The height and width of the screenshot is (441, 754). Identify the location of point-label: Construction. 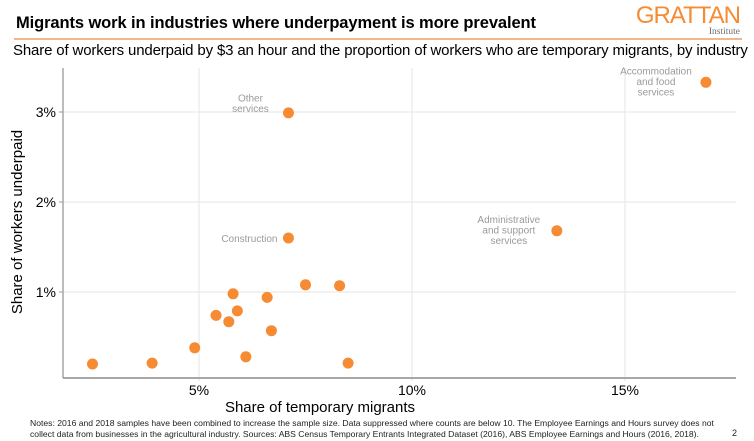
(249, 239).